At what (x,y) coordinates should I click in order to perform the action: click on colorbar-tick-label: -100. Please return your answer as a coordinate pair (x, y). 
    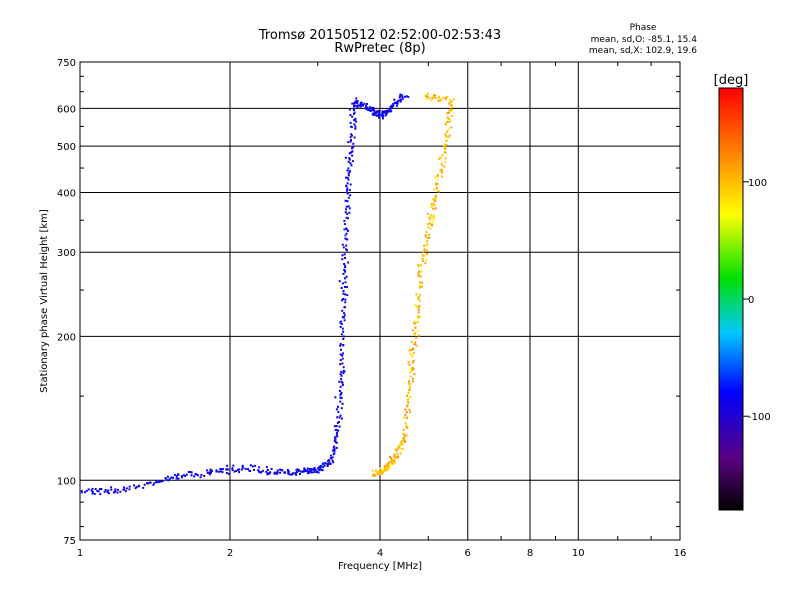
    Looking at the image, I should click on (759, 417).